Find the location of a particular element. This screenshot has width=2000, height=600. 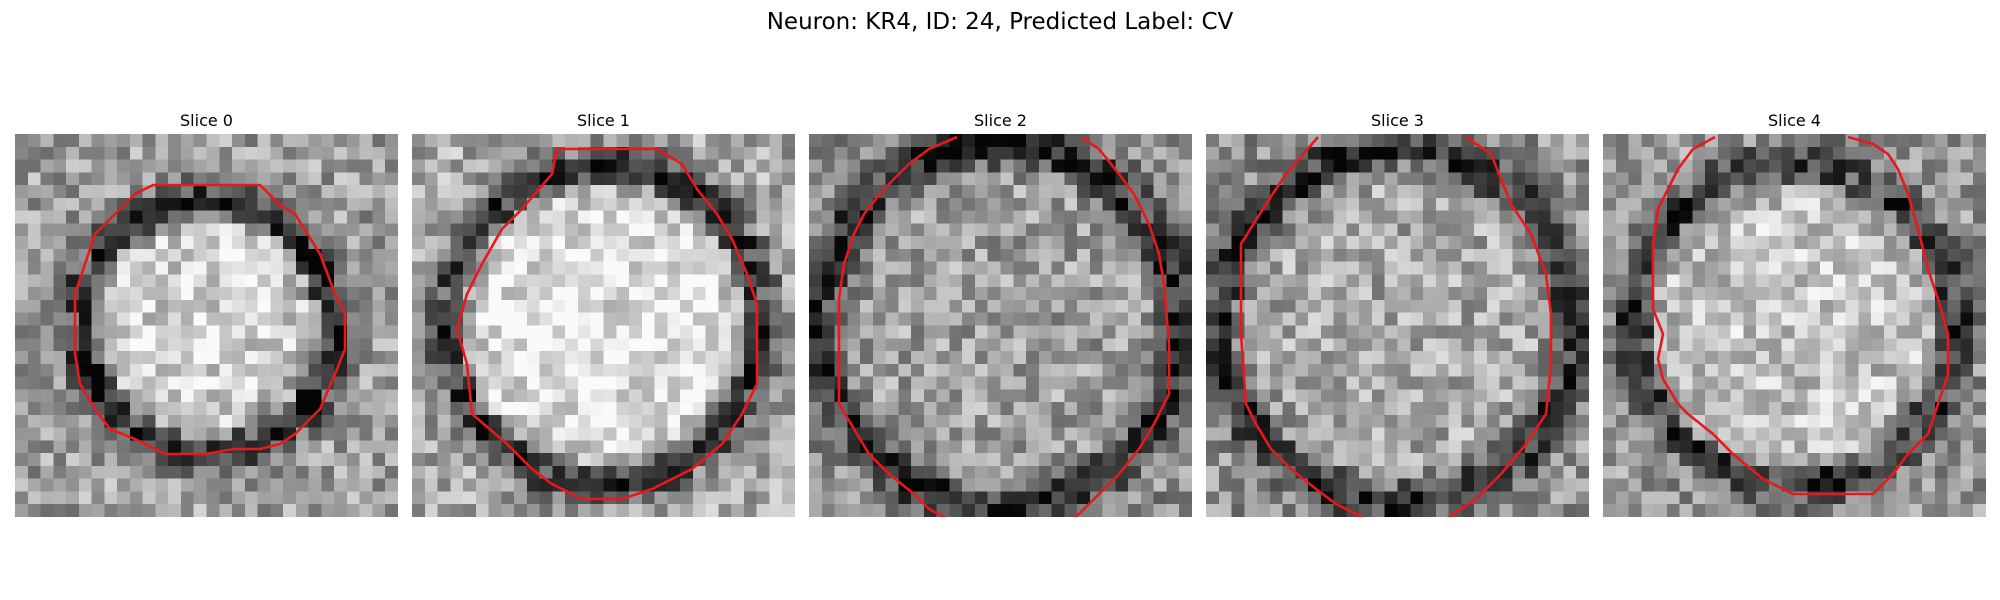

slice-title: Slice 2 is located at coordinates (1000, 120).